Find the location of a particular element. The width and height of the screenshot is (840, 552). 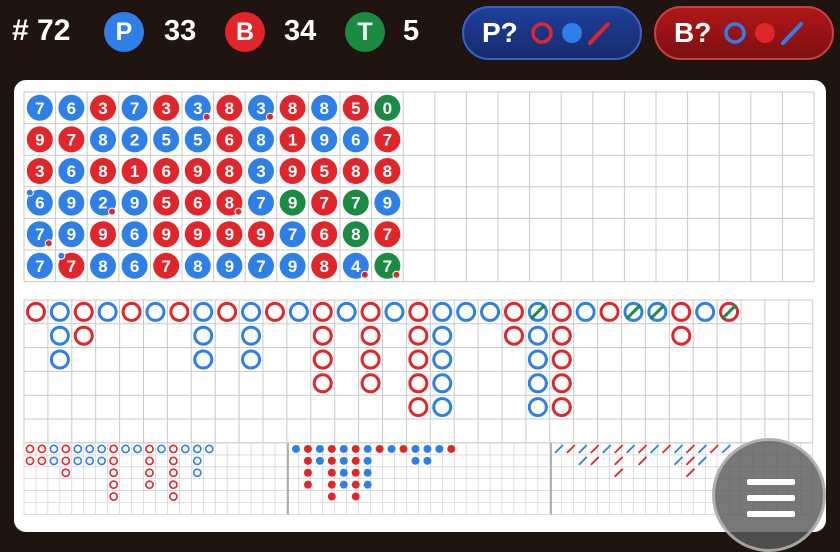

menu-button is located at coordinates (769, 495).